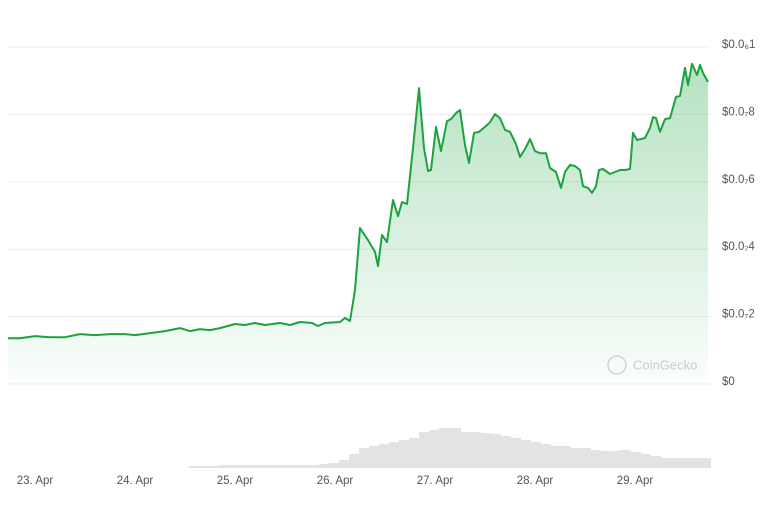  What do you see at coordinates (738, 315) in the screenshot?
I see `y-tick-label: $0.0₇2` at bounding box center [738, 315].